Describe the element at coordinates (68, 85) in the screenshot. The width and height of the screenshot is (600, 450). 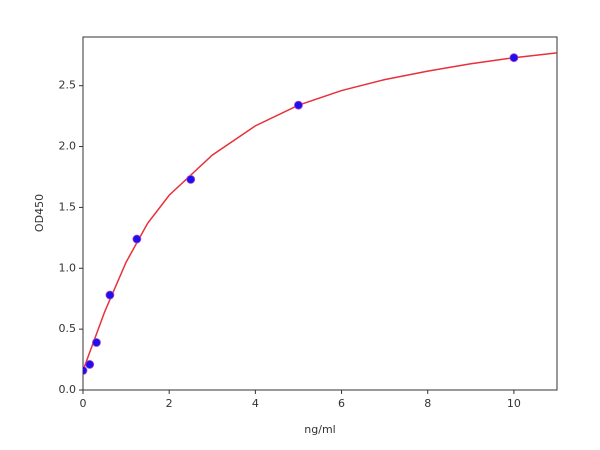
I see `y-tick-label: 2.5` at that location.